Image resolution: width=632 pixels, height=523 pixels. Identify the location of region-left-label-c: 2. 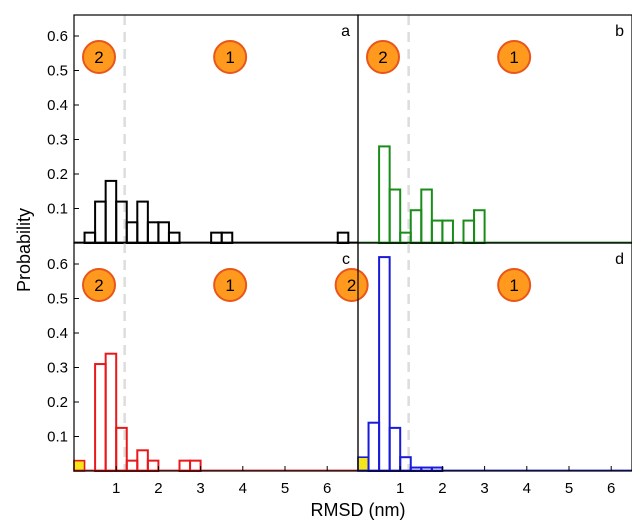
(98, 285).